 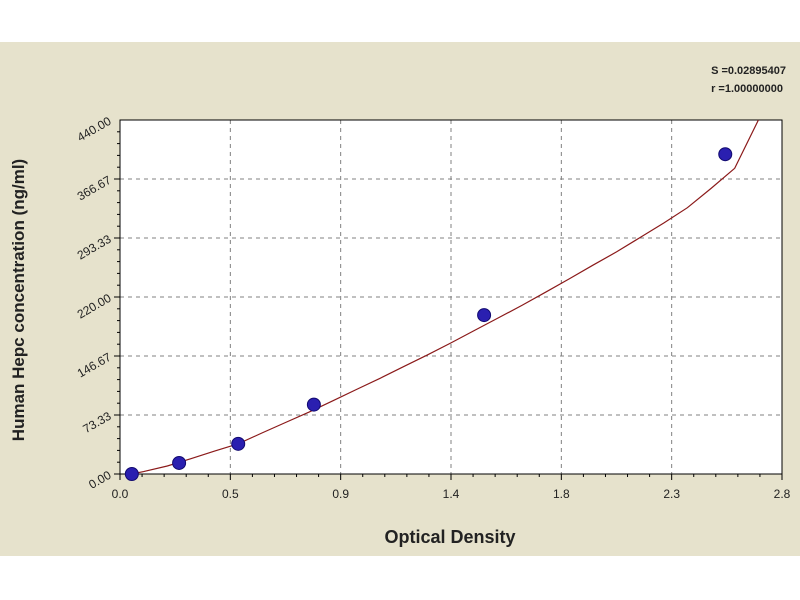 I want to click on y-tick-label: 293.33, so click(x=94, y=247).